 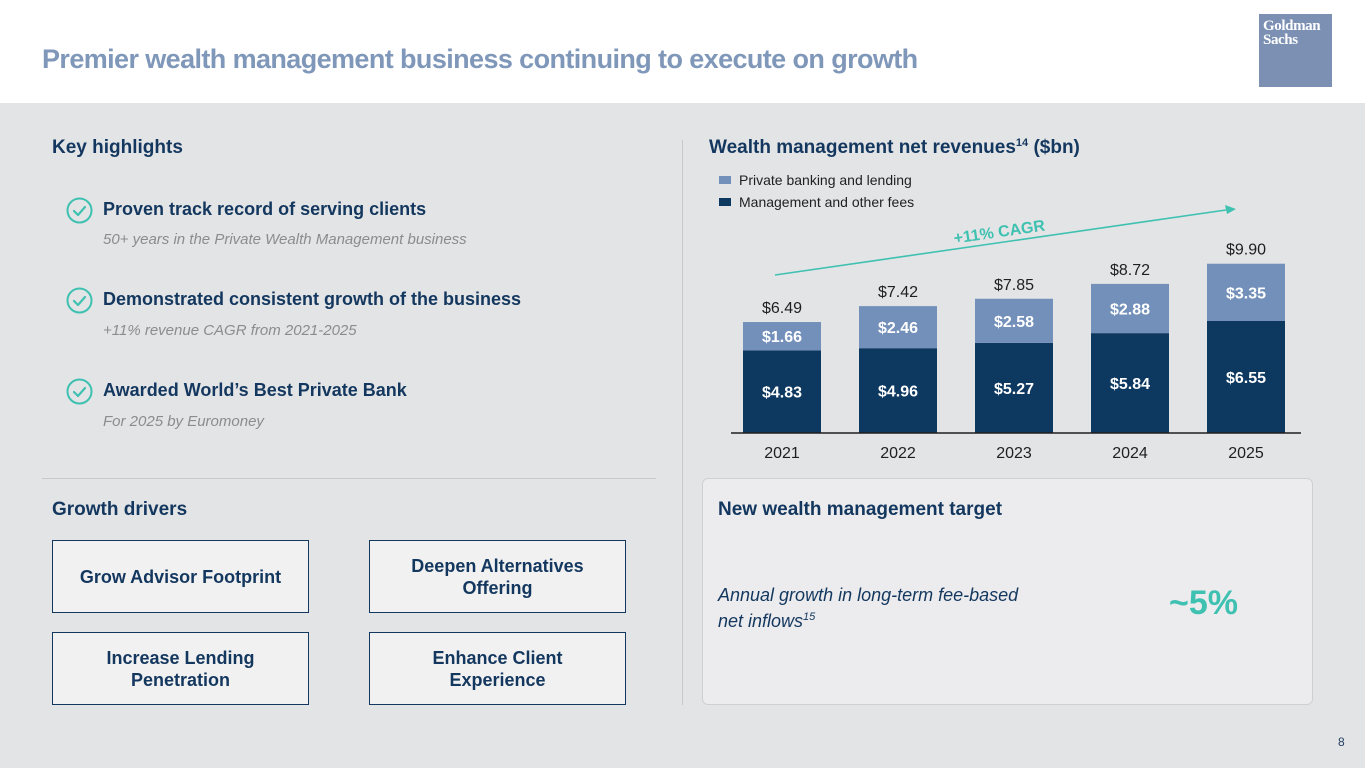 I want to click on data-label-management-fees: $4.96, so click(x=898, y=392).